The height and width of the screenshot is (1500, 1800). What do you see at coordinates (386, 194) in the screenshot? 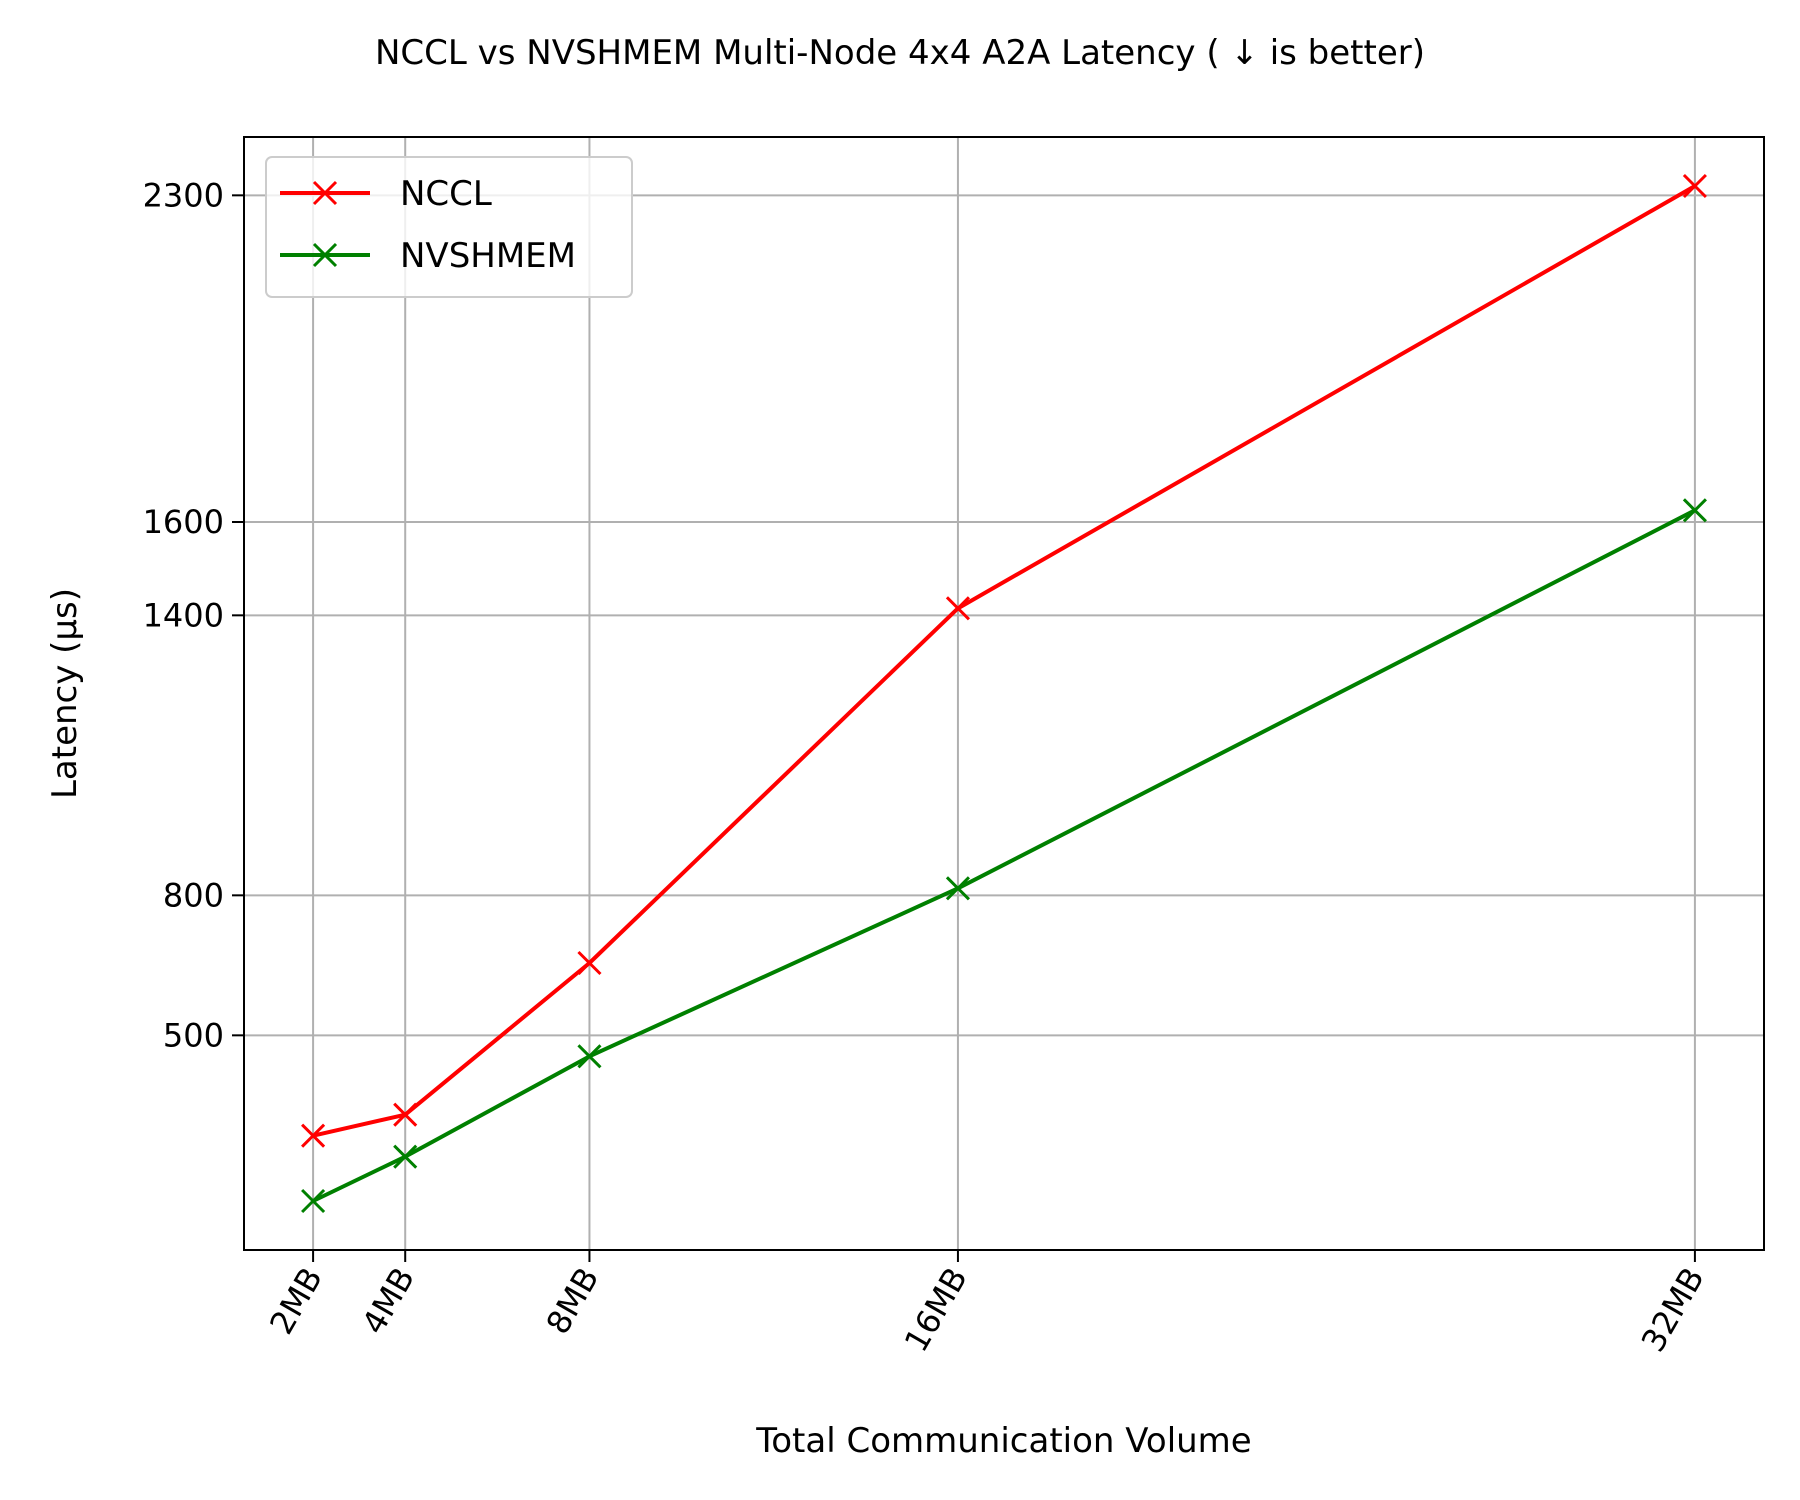
I see `legend-item-nccl: NCCL` at bounding box center [386, 194].